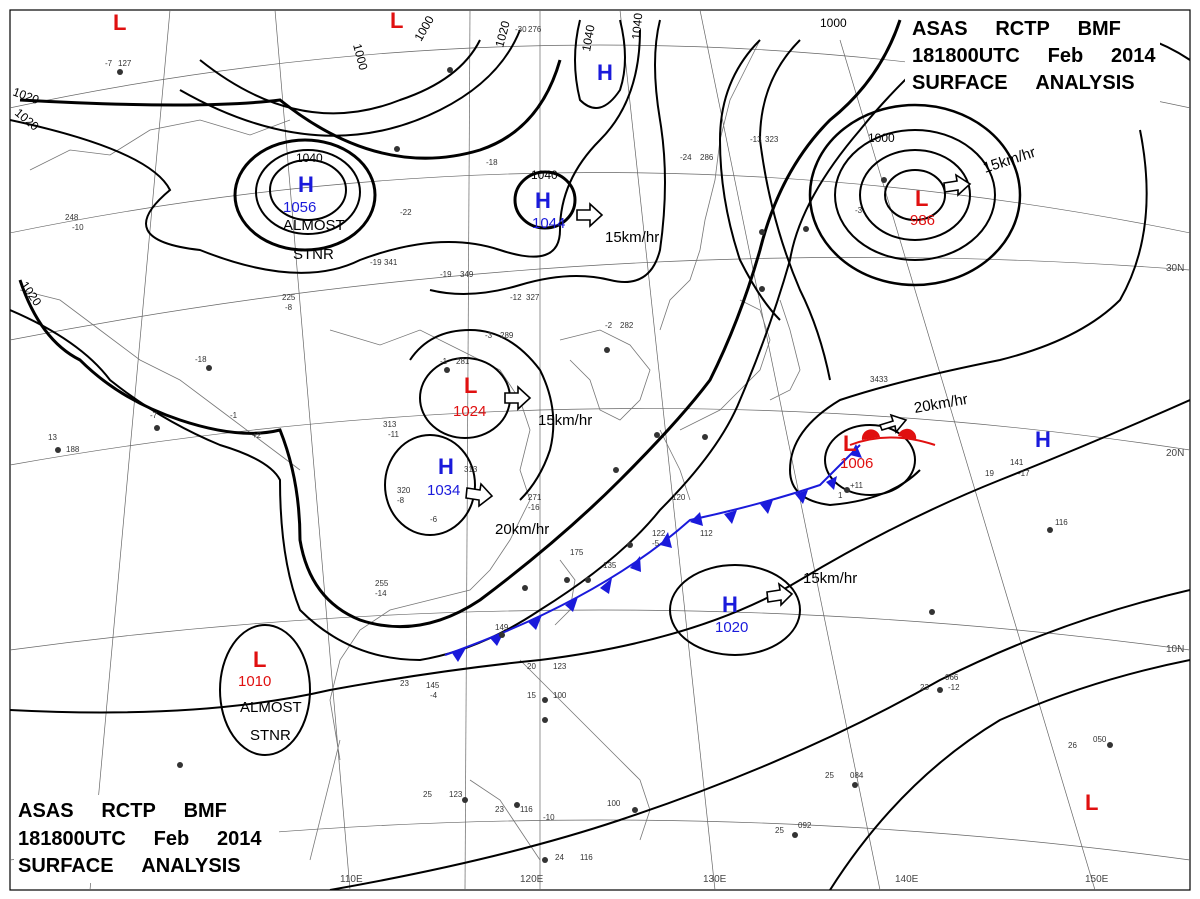 The width and height of the screenshot is (1200, 899). Describe the element at coordinates (892, 437) in the screenshot. I see `warm-front` at that location.